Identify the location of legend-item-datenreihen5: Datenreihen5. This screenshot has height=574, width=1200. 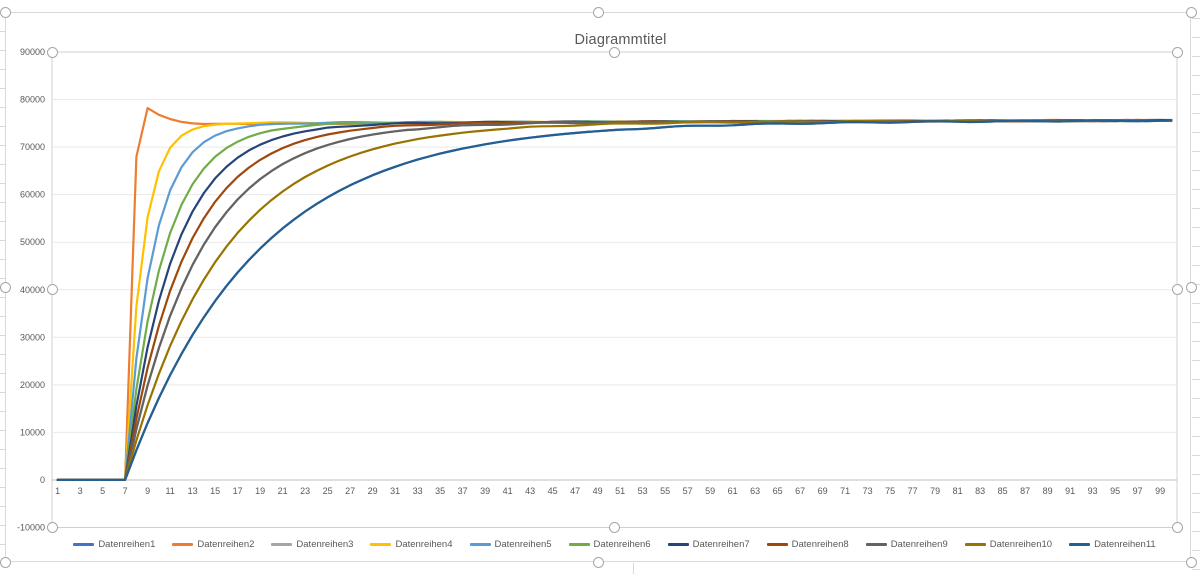
(510, 544).